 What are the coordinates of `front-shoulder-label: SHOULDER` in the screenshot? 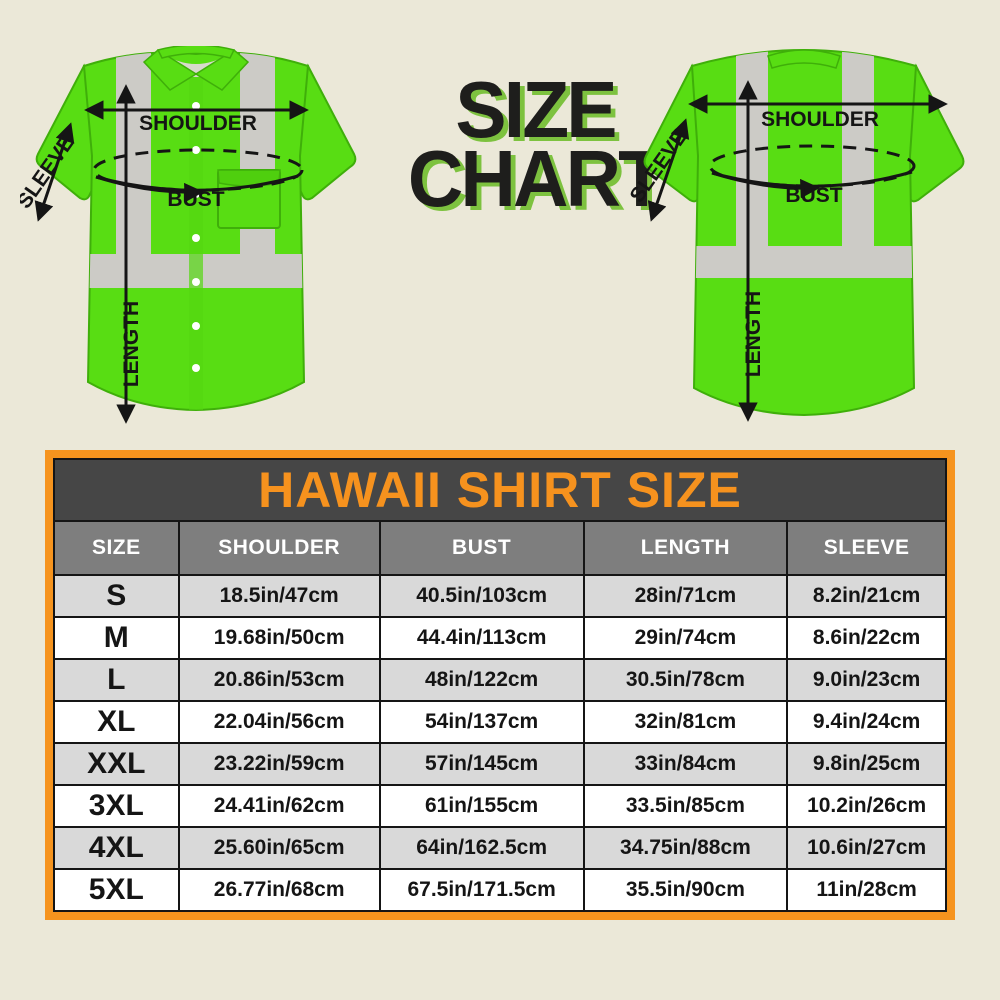 It's located at (198, 123).